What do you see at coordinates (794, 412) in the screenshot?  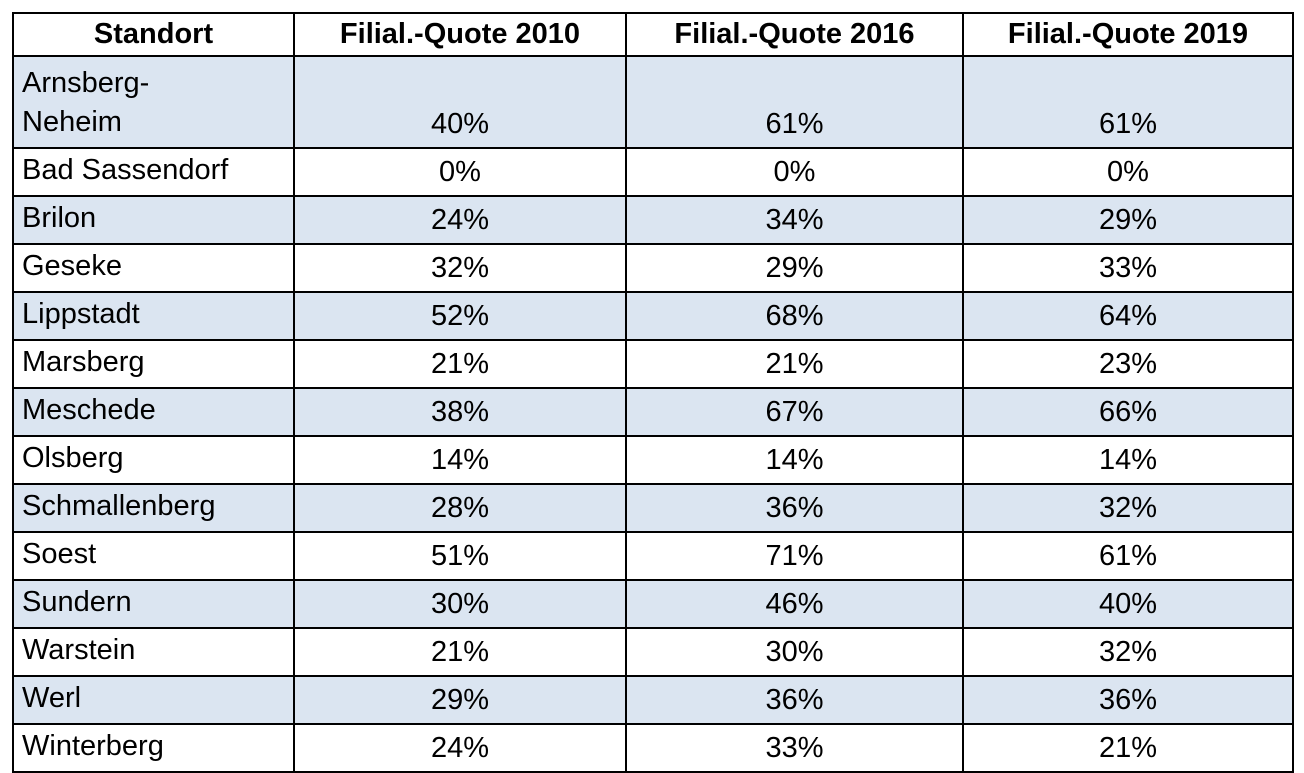 I see `cell-quote-2016: 67%` at bounding box center [794, 412].